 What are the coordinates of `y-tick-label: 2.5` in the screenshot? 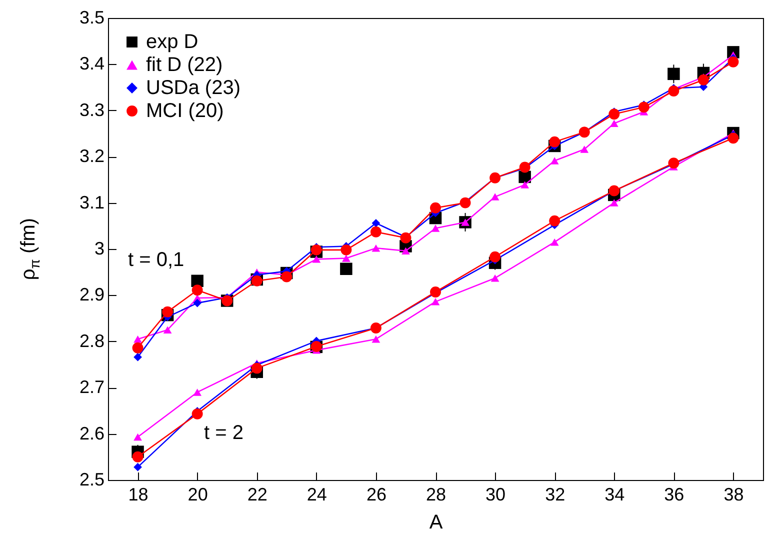 It's located at (91, 480).